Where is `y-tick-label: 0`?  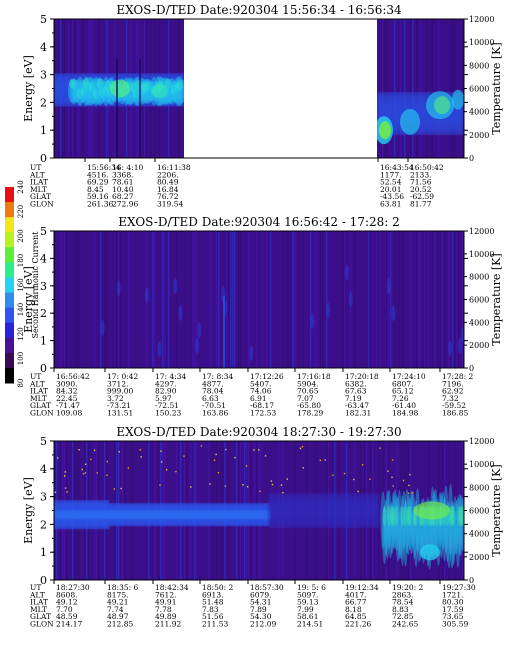 y-tick-label: 0 is located at coordinates (43, 368).